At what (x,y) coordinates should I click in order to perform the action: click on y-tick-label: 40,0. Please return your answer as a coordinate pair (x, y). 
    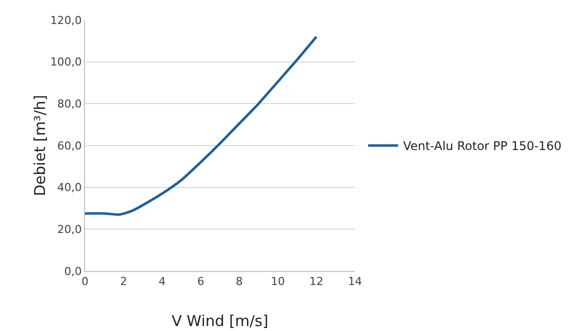
    Looking at the image, I should click on (69, 187).